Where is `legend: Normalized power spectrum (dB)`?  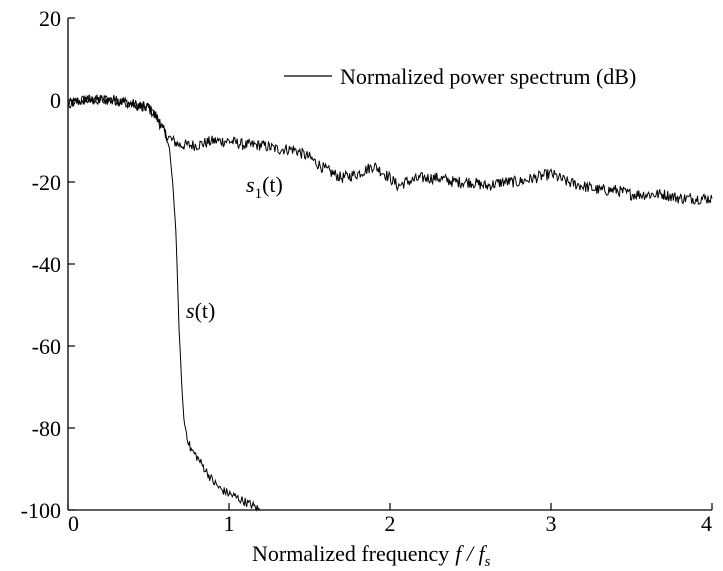 legend: Normalized power spectrum (dB) is located at coordinates (460, 76).